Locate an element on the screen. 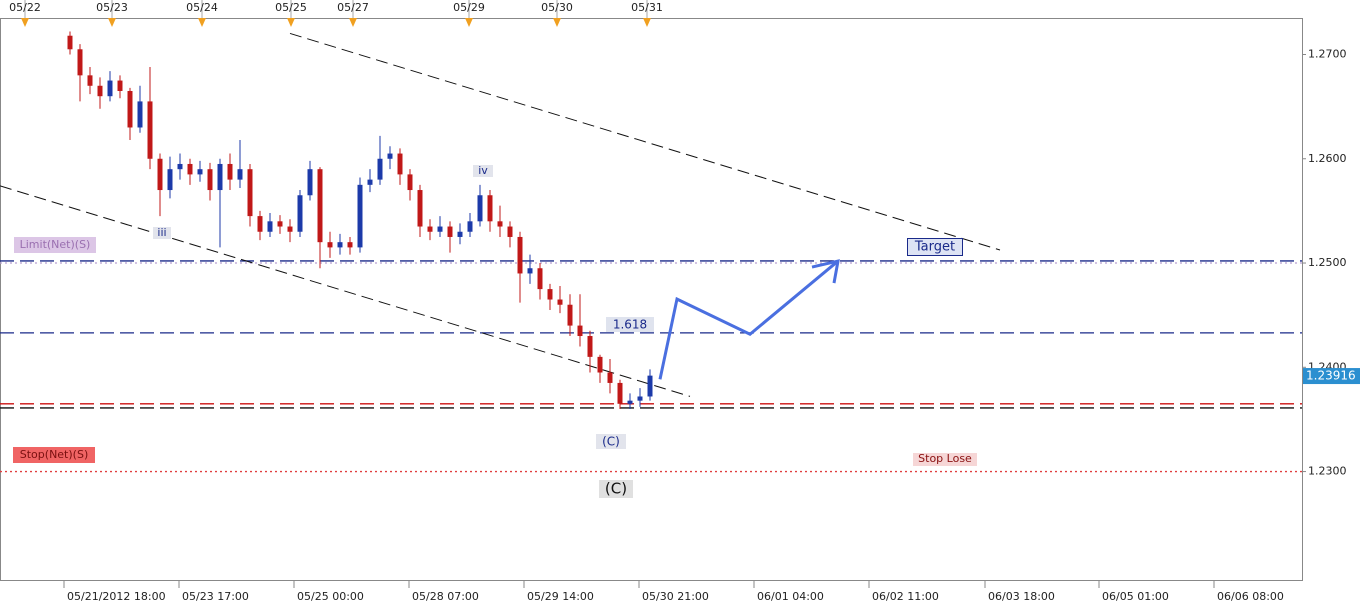 This screenshot has width=1360, height=608. day-tick-label: 05/25 is located at coordinates (291, 7).